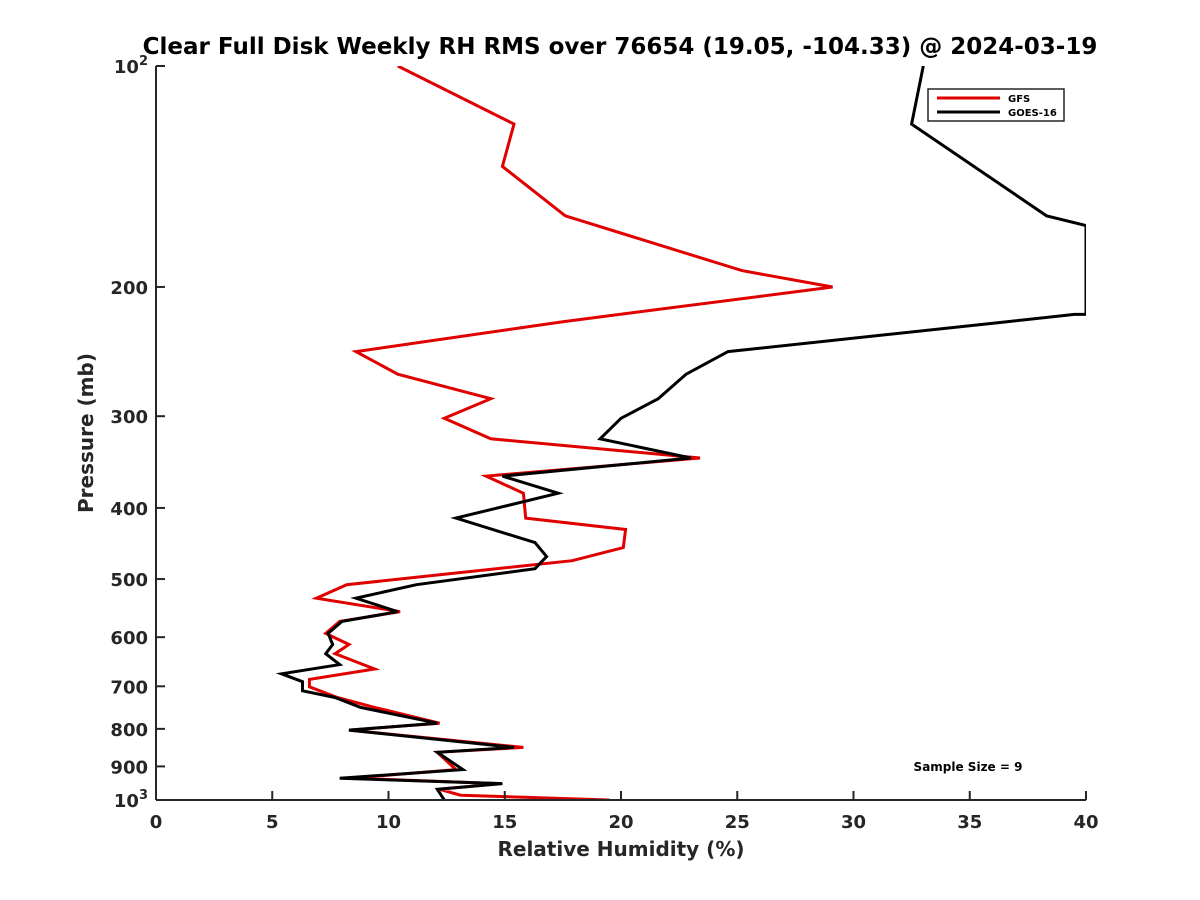 The height and width of the screenshot is (900, 1200). What do you see at coordinates (129, 687) in the screenshot?
I see `y-tick-label: 700` at bounding box center [129, 687].